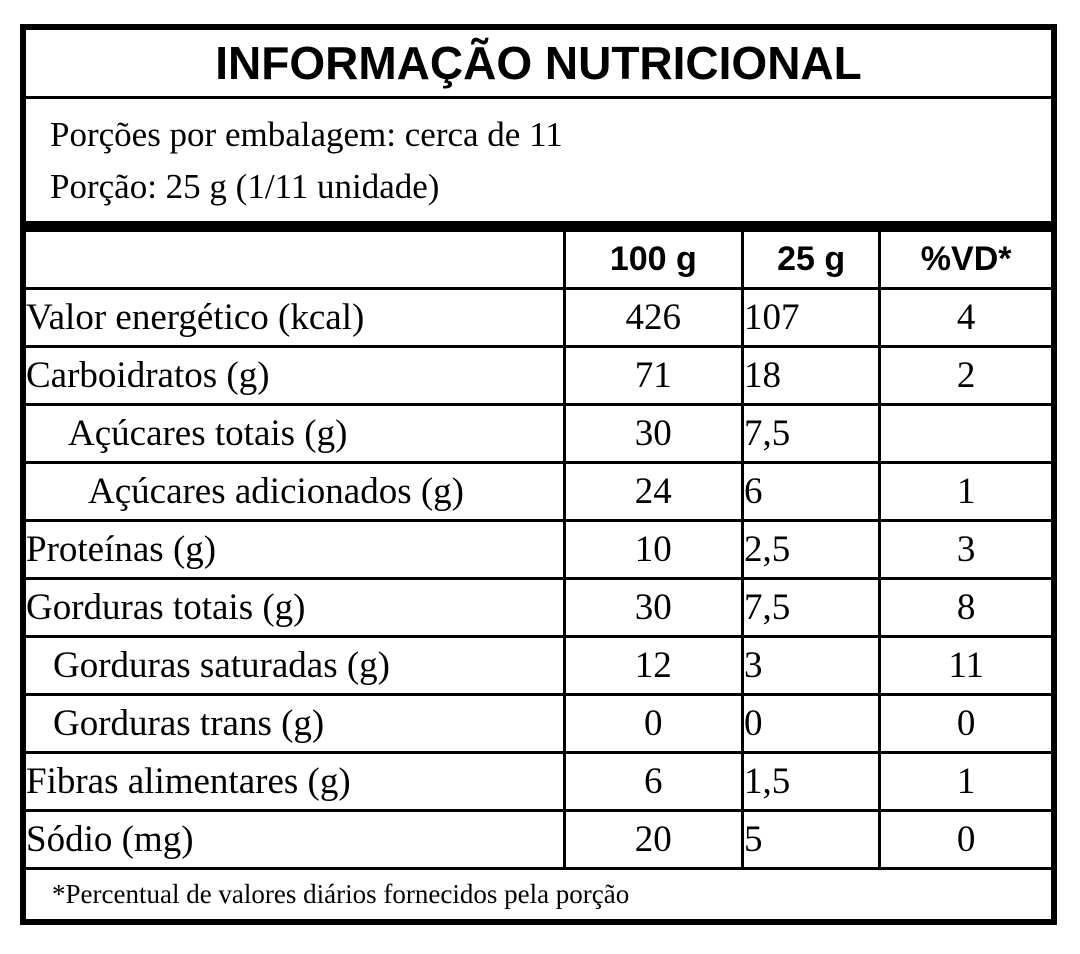 The width and height of the screenshot is (1080, 954). I want to click on value-25g: 1,5, so click(811, 781).